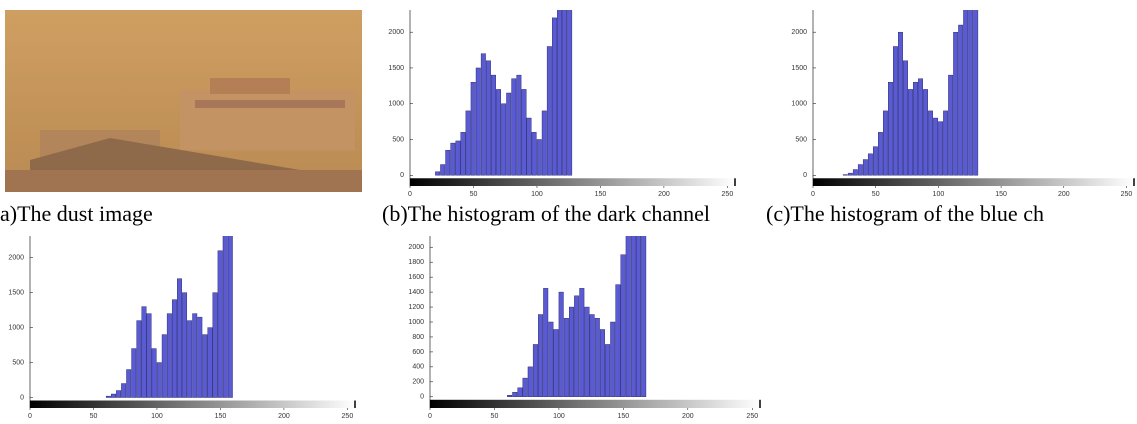 The width and height of the screenshot is (1137, 424). What do you see at coordinates (416, 277) in the screenshot?
I see `y-tick-label: 1600` at bounding box center [416, 277].